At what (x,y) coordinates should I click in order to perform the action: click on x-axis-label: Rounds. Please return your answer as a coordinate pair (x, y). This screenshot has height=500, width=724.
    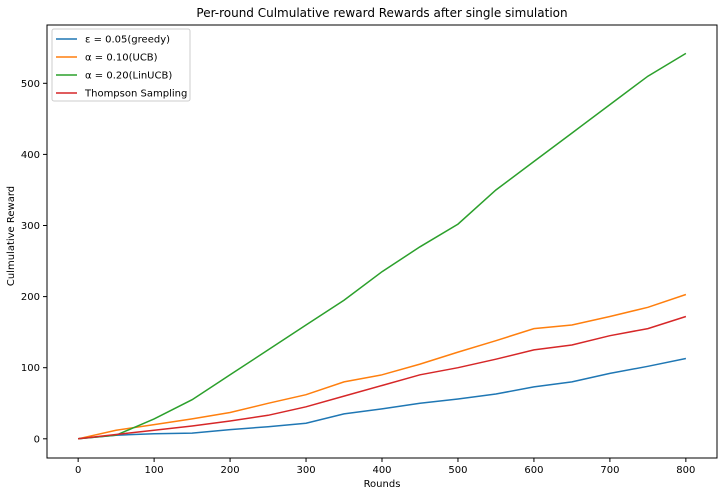
    Looking at the image, I should click on (382, 484).